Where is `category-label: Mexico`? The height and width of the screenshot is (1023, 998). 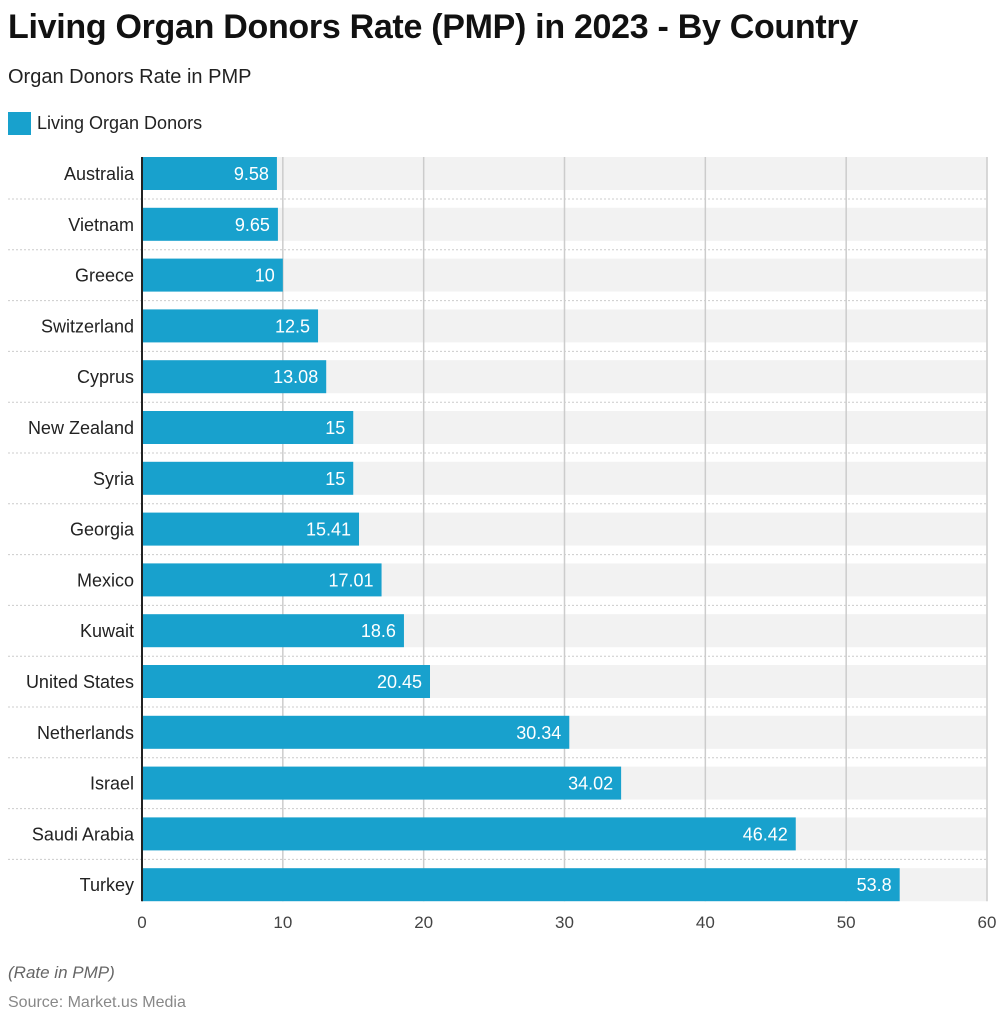
category-label: Mexico is located at coordinates (105, 580).